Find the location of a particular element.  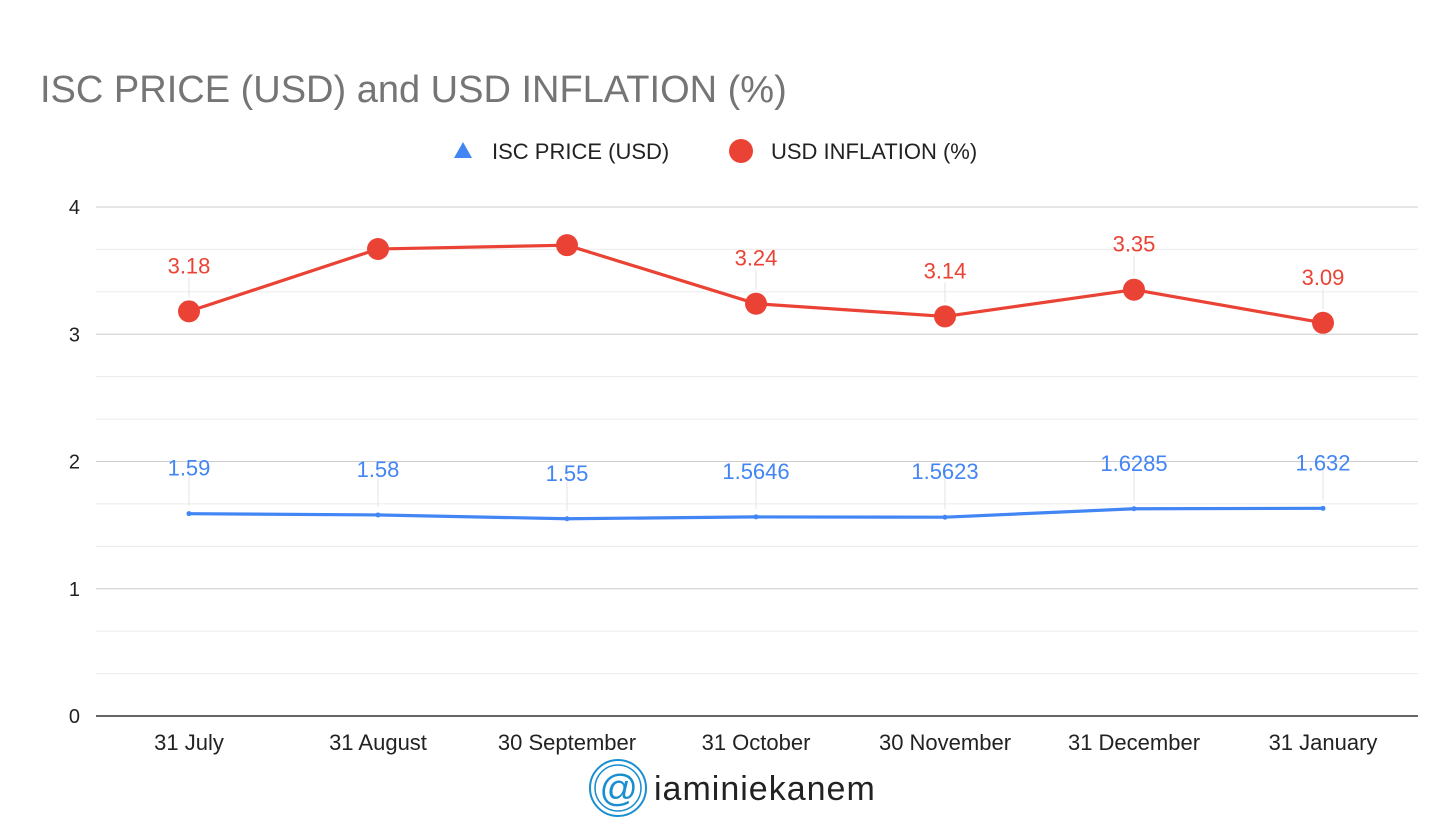

watermark: @ iaminiekanem is located at coordinates (732, 788).